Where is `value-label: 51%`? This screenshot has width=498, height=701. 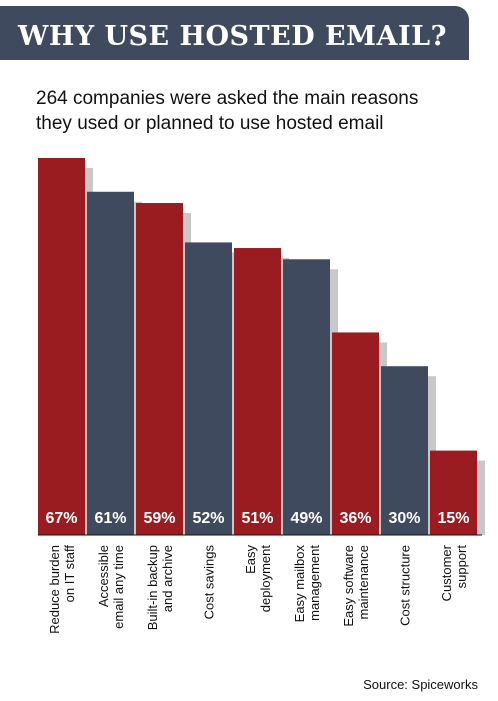 value-label: 51% is located at coordinates (257, 518).